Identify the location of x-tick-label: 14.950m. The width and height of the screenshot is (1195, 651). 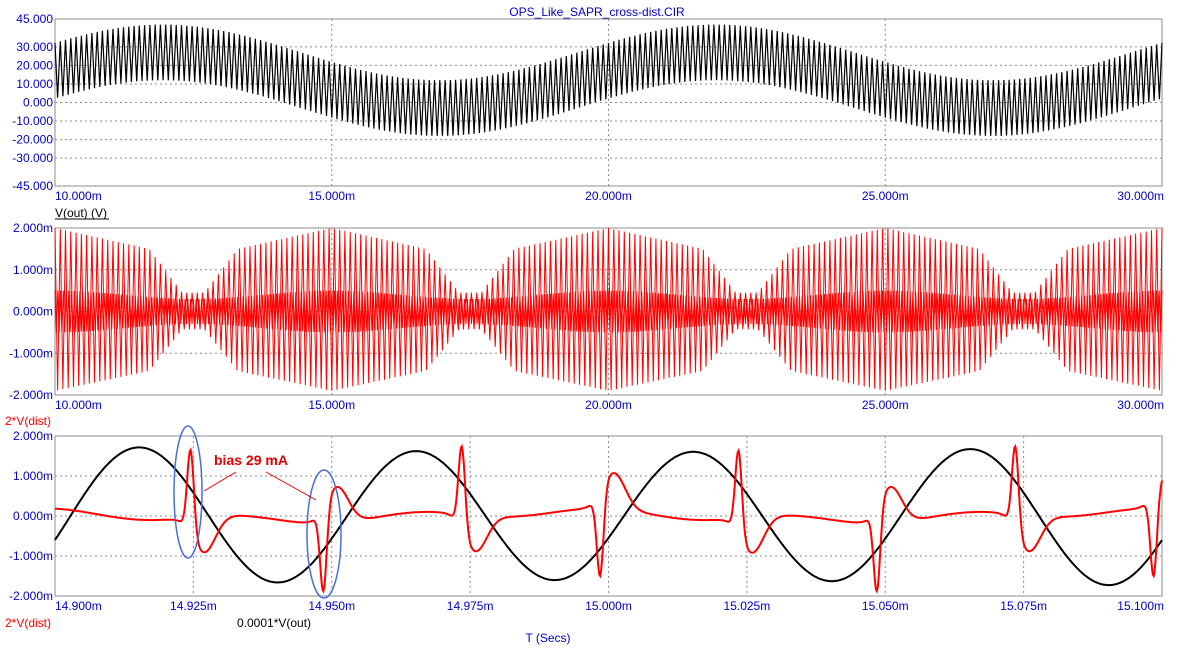
(331, 606).